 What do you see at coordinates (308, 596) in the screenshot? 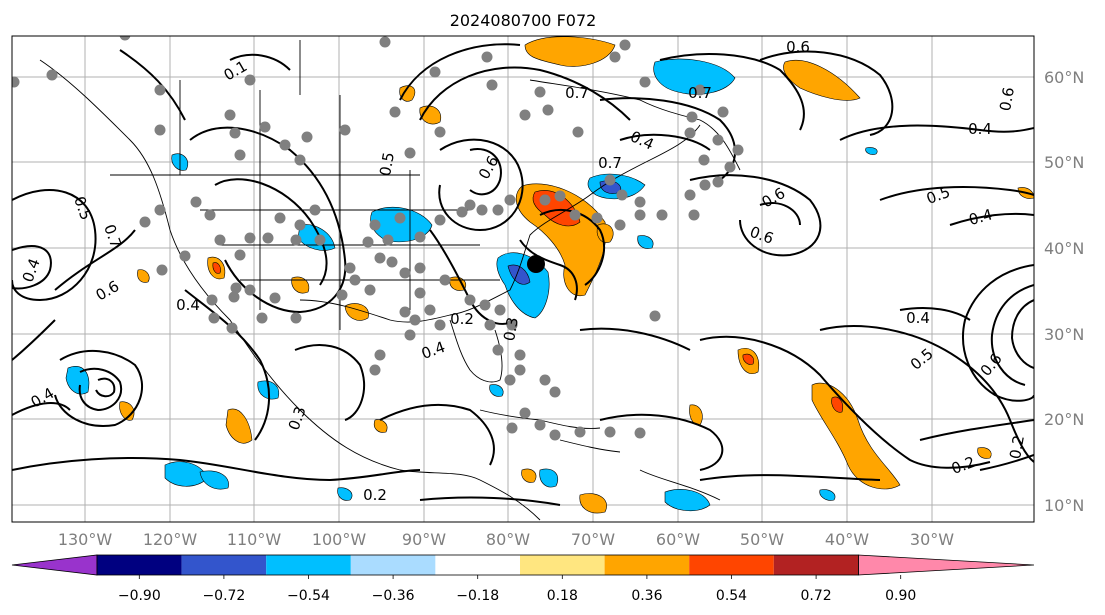
I see `colorbar-tick-label: −0.54` at bounding box center [308, 596].